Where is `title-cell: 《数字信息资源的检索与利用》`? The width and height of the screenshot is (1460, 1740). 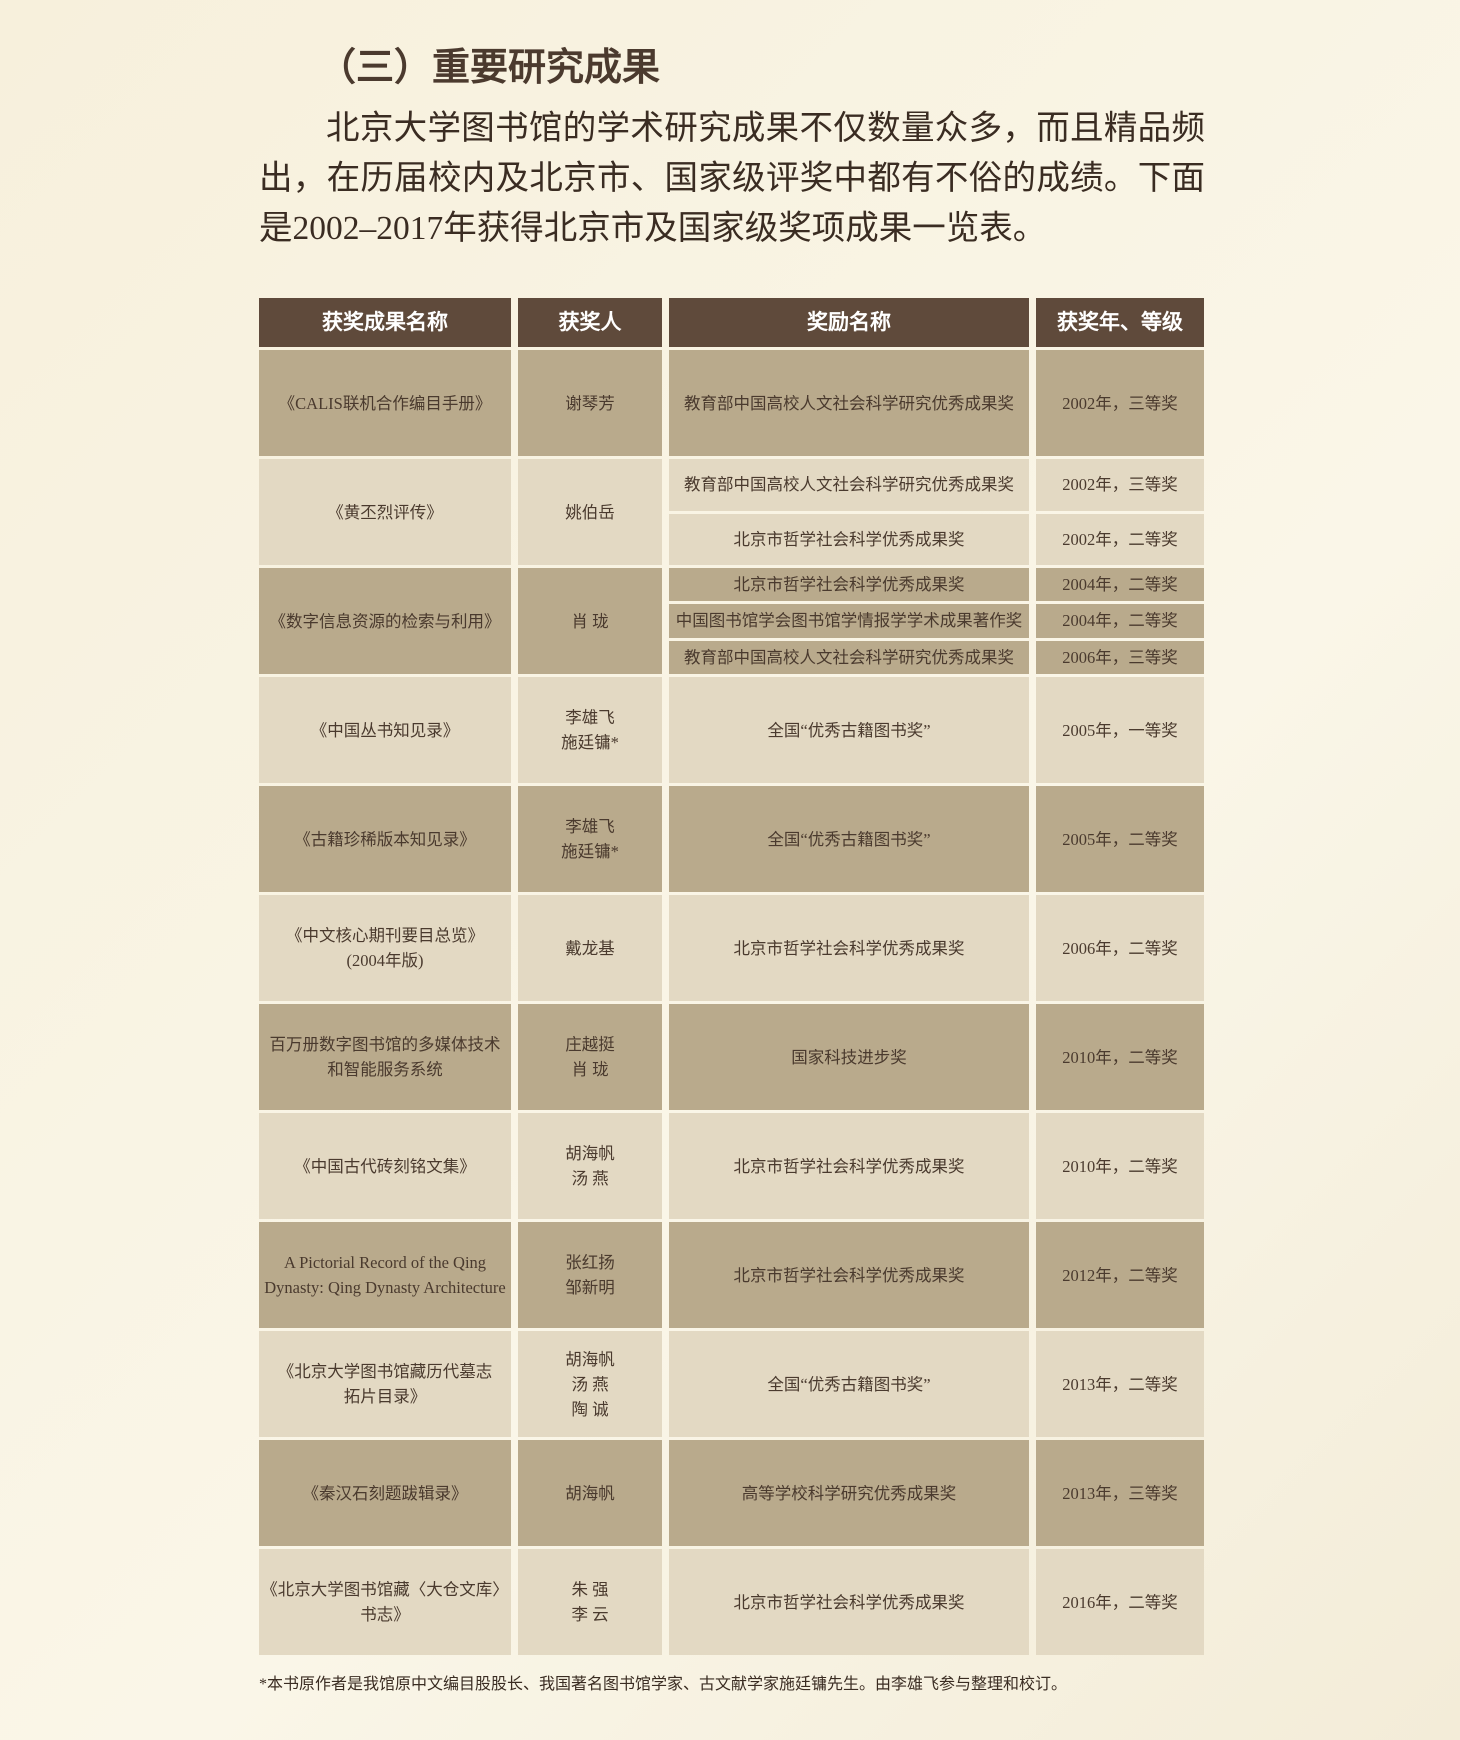 title-cell: 《数字信息资源的检索与利用》 is located at coordinates (385, 621).